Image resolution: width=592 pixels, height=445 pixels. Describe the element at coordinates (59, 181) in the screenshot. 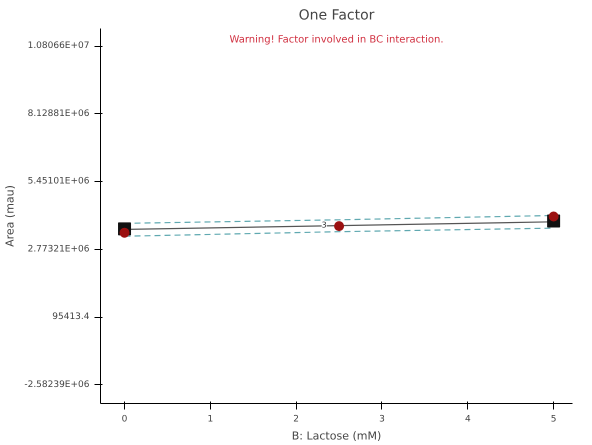

I see `y-tick-label: 5.45101E+06` at that location.